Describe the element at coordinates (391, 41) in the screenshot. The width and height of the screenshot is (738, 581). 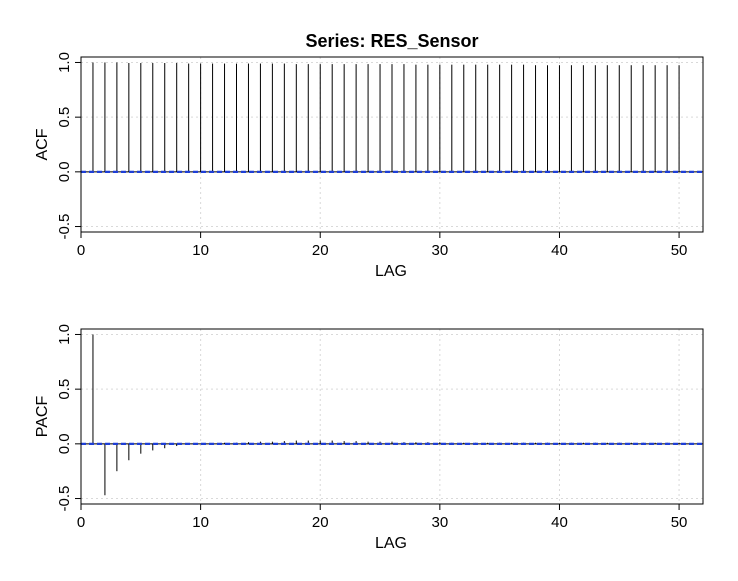
I see `chart-title: Series: RES_Sensor` at that location.